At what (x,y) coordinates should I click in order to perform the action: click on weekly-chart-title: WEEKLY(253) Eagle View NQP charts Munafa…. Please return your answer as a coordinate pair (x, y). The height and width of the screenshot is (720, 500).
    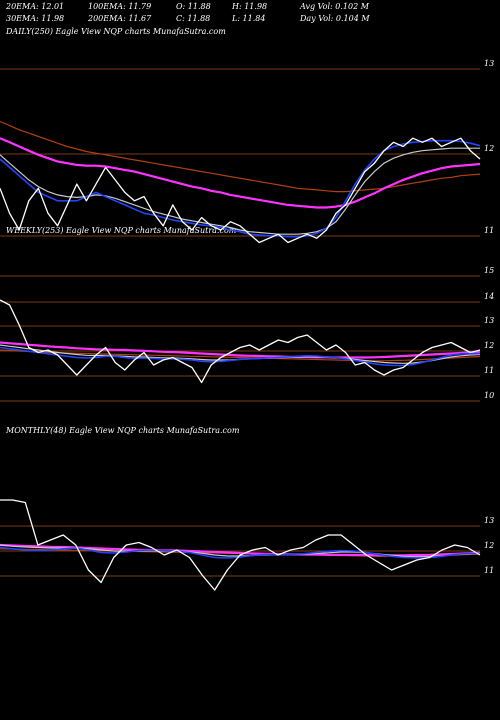
    Looking at the image, I should click on (121, 230).